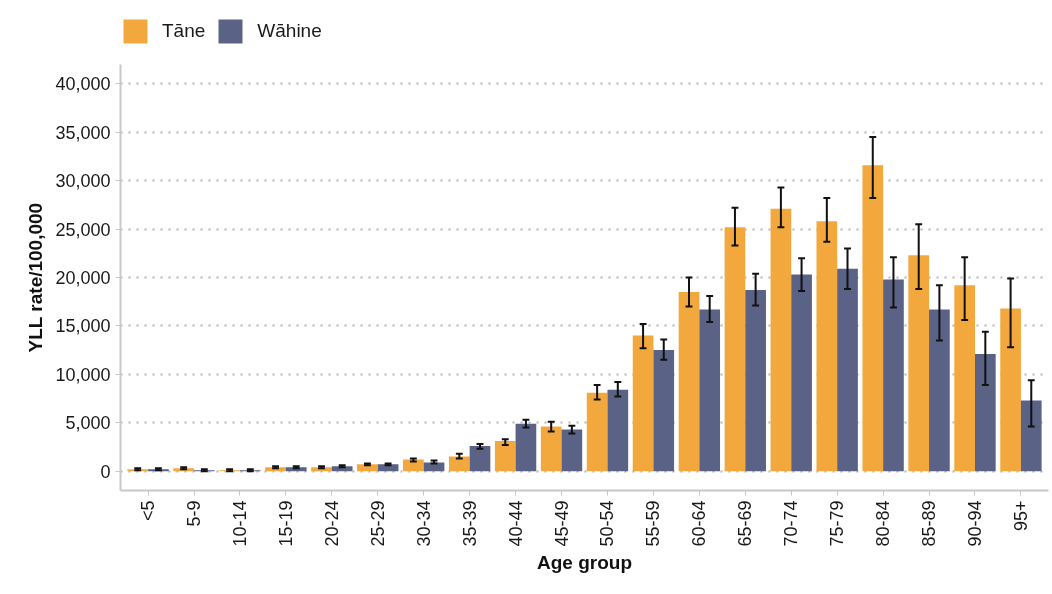 The image size is (1052, 594). Describe the element at coordinates (699, 523) in the screenshot. I see `x-tick-label: 60-64` at that location.